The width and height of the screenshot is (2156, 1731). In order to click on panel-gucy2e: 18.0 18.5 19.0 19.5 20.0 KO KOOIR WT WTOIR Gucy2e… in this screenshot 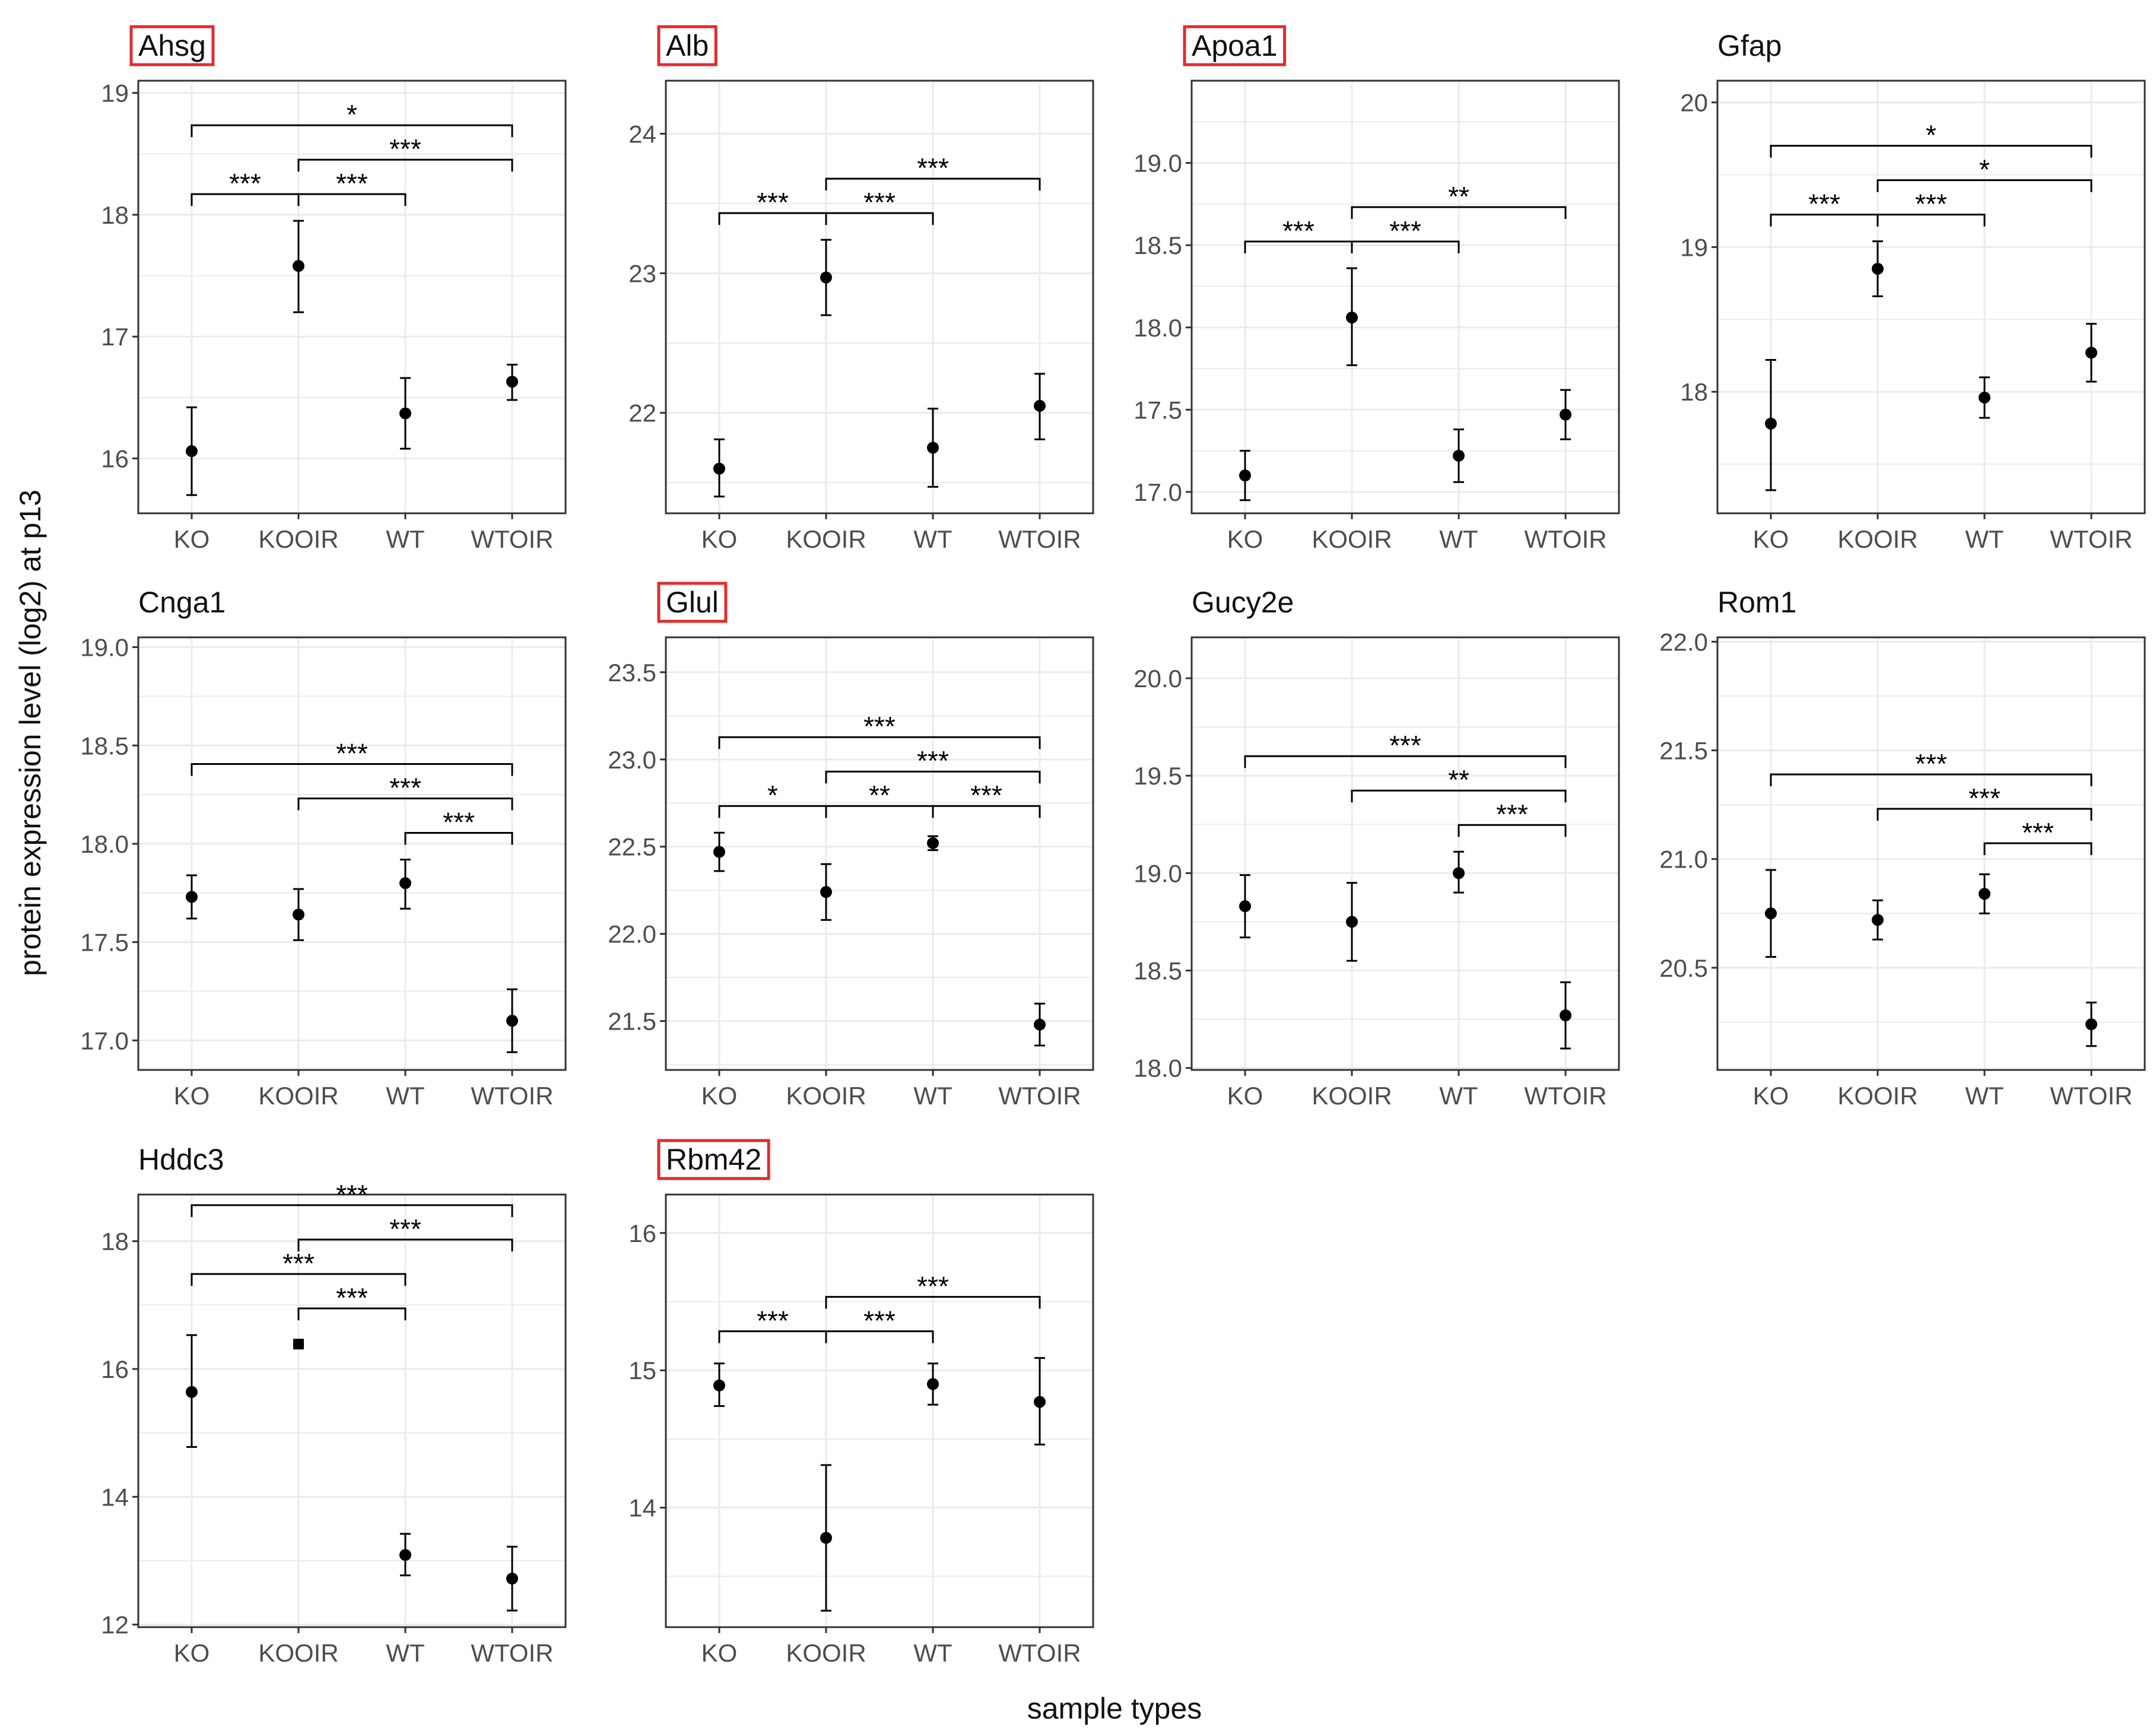, I will do `click(1376, 848)`.